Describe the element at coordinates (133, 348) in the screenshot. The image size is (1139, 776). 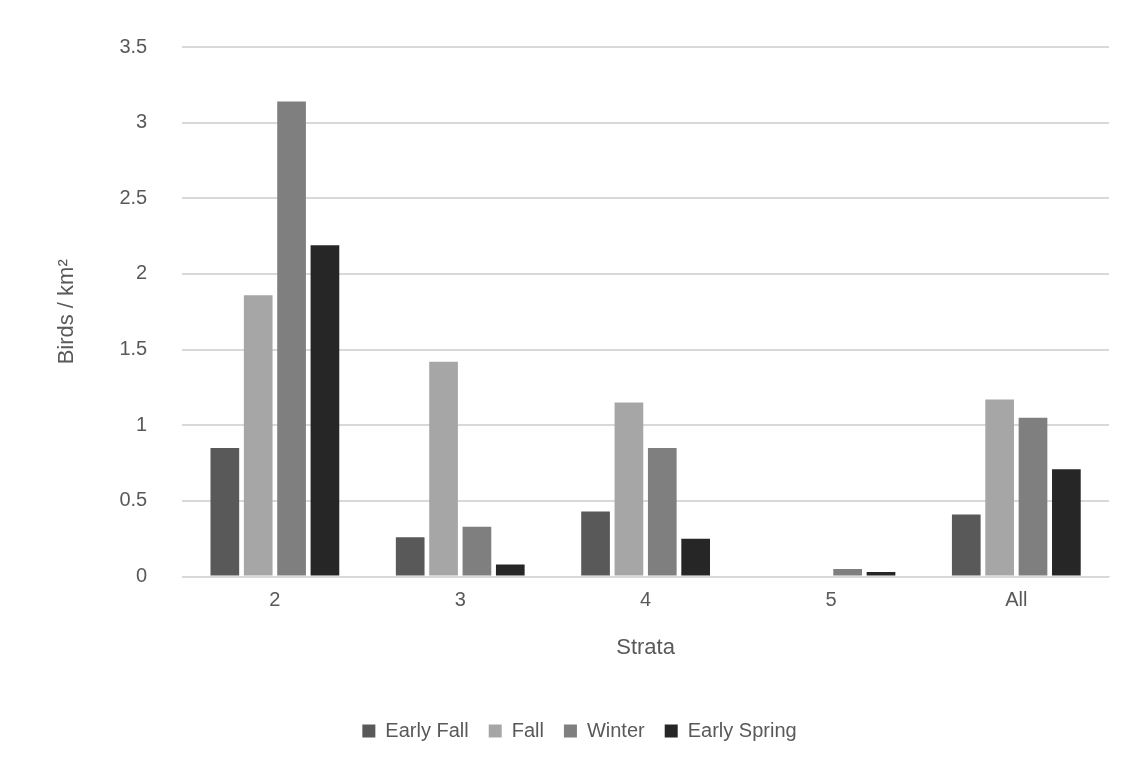
I see `y-tick-label: 1.5` at that location.